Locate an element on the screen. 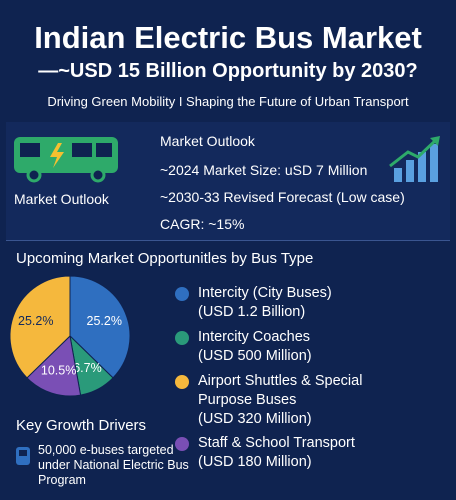 This screenshot has height=500, width=456. icon-label: Market Outlook is located at coordinates (61, 199).